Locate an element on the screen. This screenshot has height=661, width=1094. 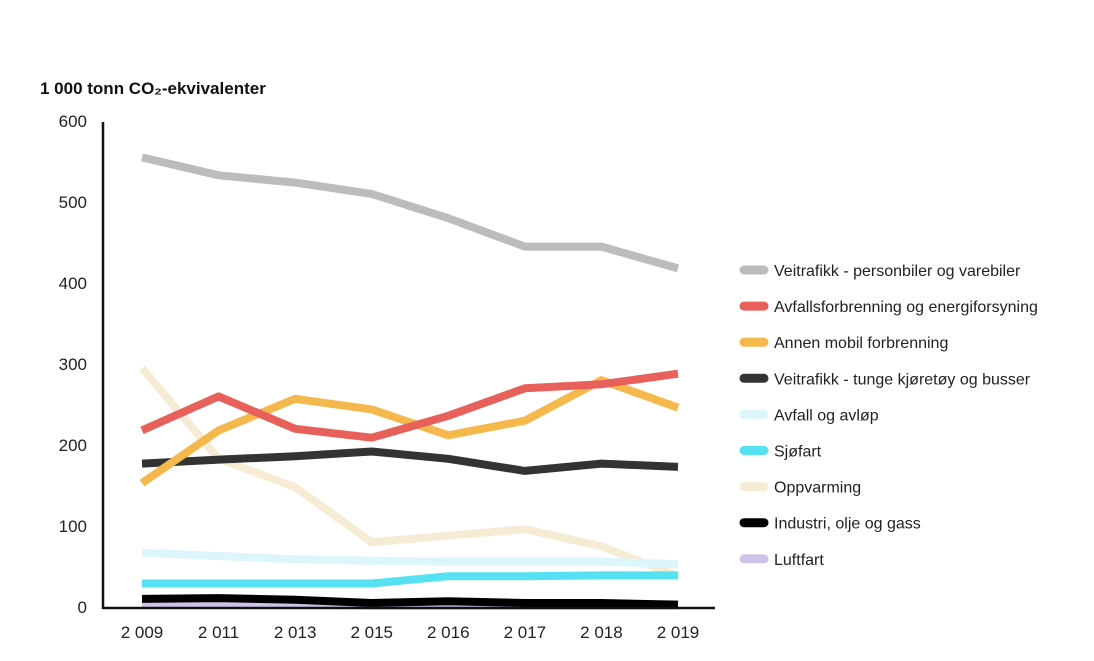
y-tick-label: 100 is located at coordinates (73, 526).